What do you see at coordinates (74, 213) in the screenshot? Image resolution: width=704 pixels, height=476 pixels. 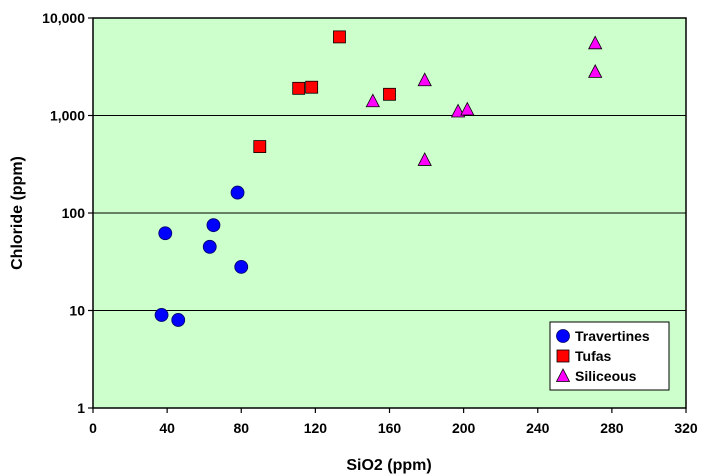 I see `y-tick-label: 100` at bounding box center [74, 213].